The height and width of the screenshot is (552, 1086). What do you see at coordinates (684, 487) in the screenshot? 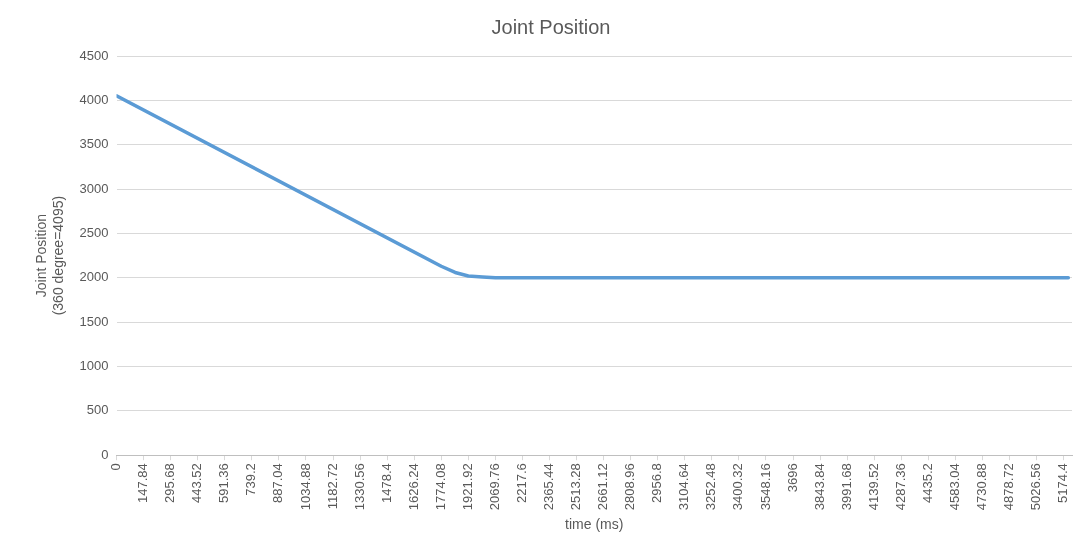
I see `x-tick-label: 3104.64` at bounding box center [684, 487].